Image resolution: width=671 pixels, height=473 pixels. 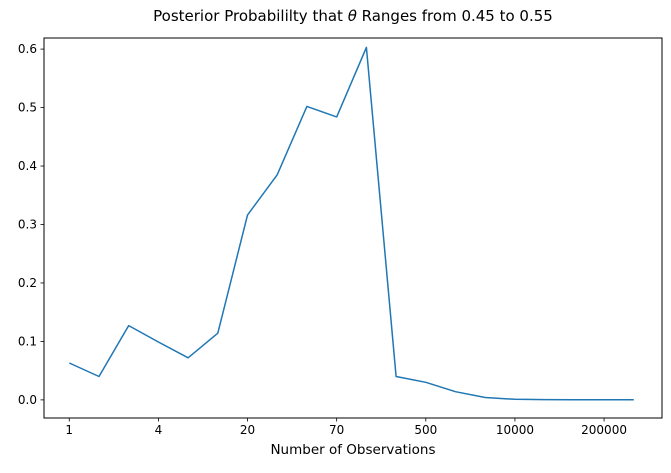 I want to click on x-tick-label: 4, so click(x=159, y=430).